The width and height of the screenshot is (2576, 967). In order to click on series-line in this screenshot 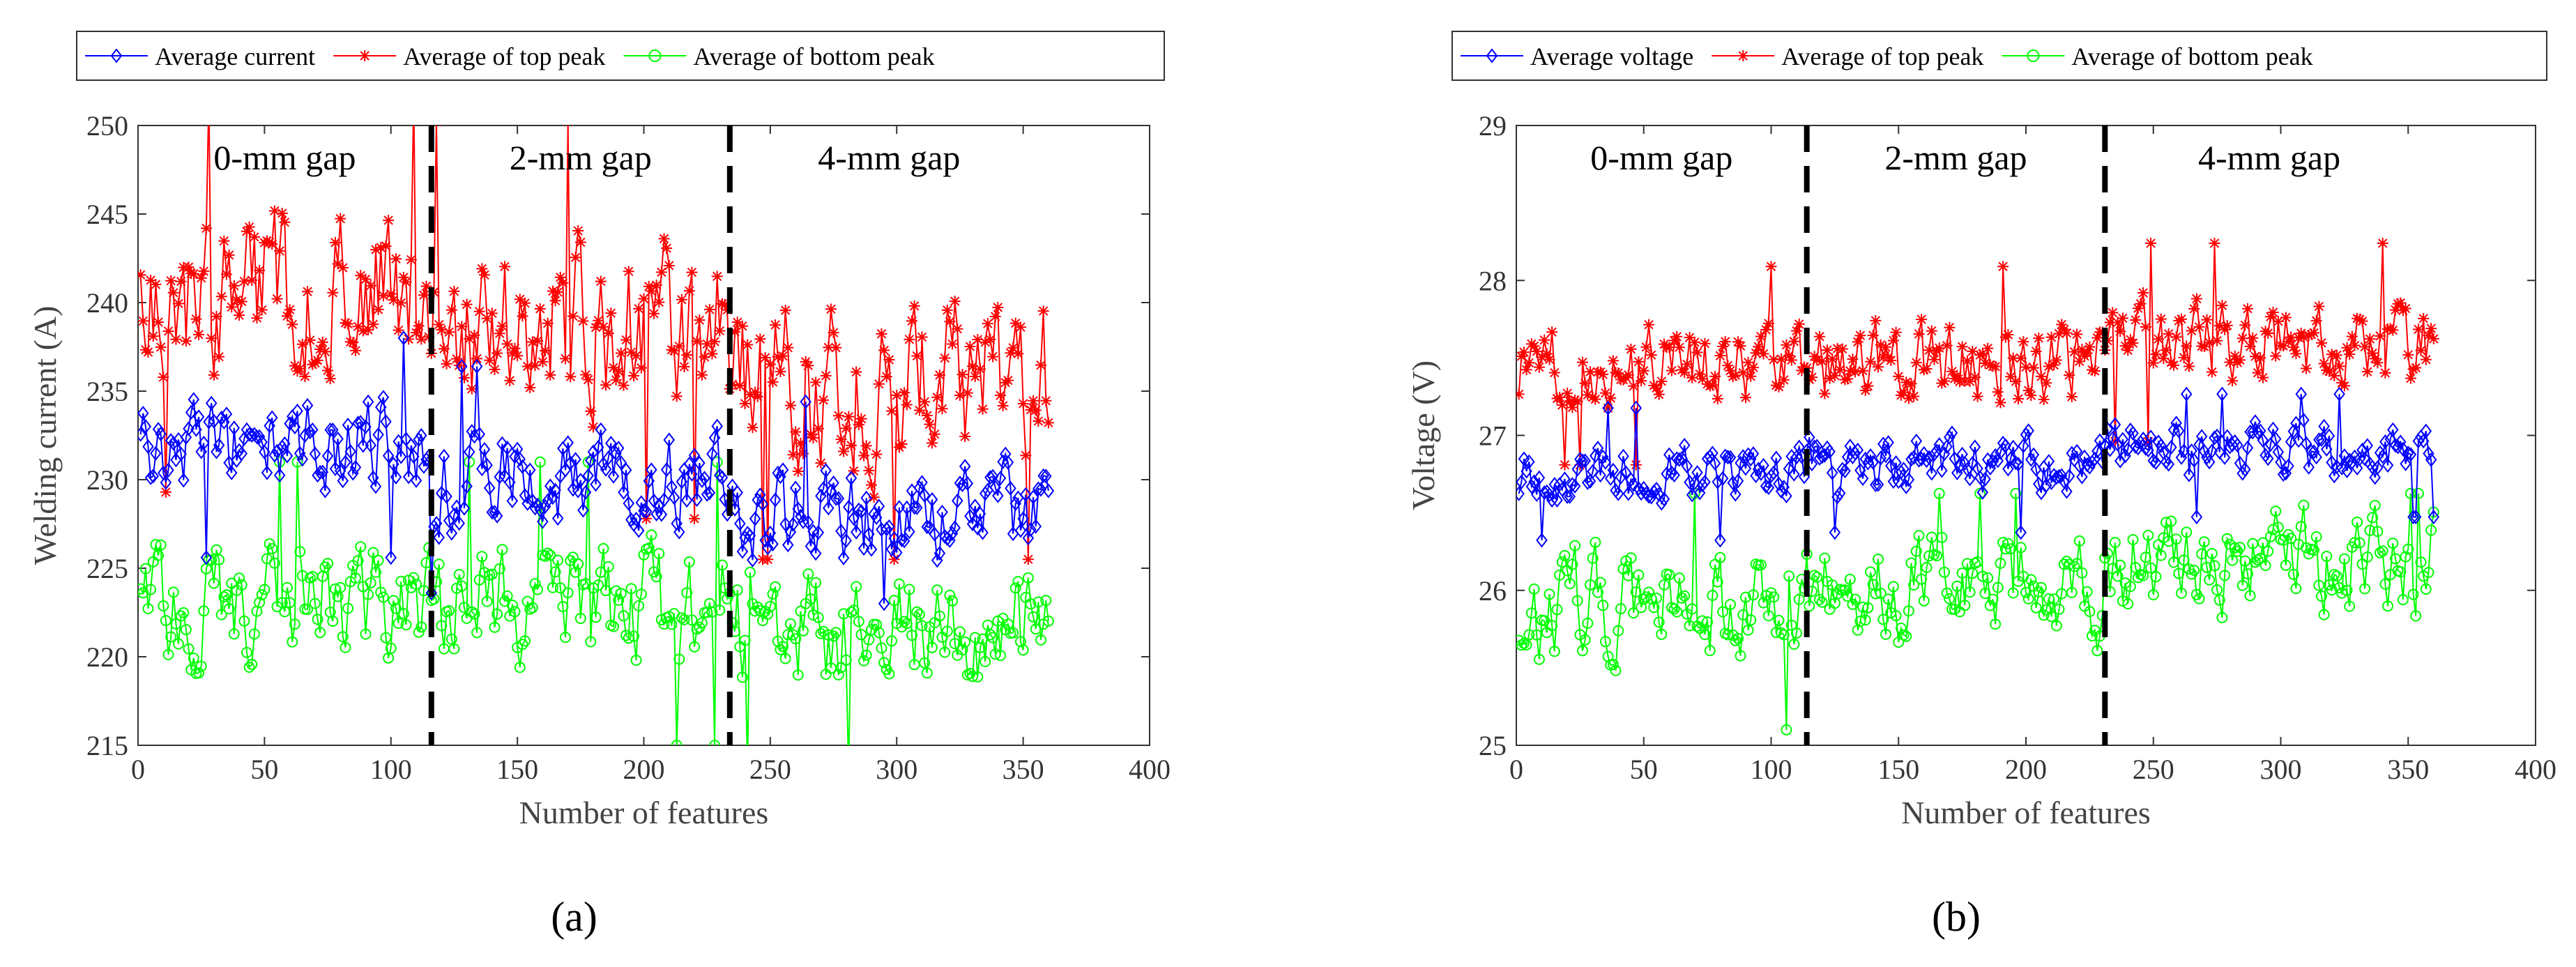, I will do `click(594, 603)`.